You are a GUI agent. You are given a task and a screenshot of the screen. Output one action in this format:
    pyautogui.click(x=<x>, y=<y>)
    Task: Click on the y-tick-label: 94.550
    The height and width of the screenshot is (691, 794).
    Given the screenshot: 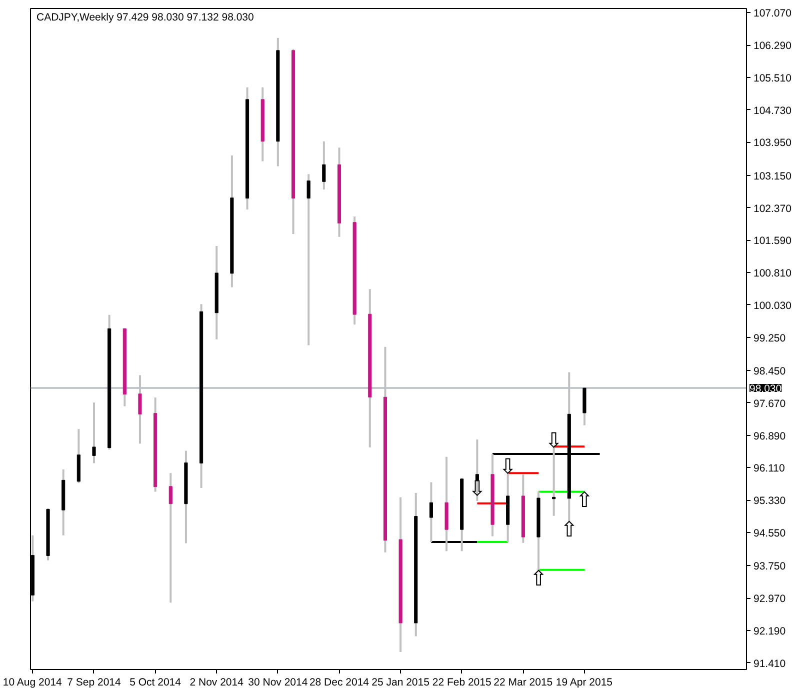 What is the action you would take?
    pyautogui.click(x=770, y=533)
    